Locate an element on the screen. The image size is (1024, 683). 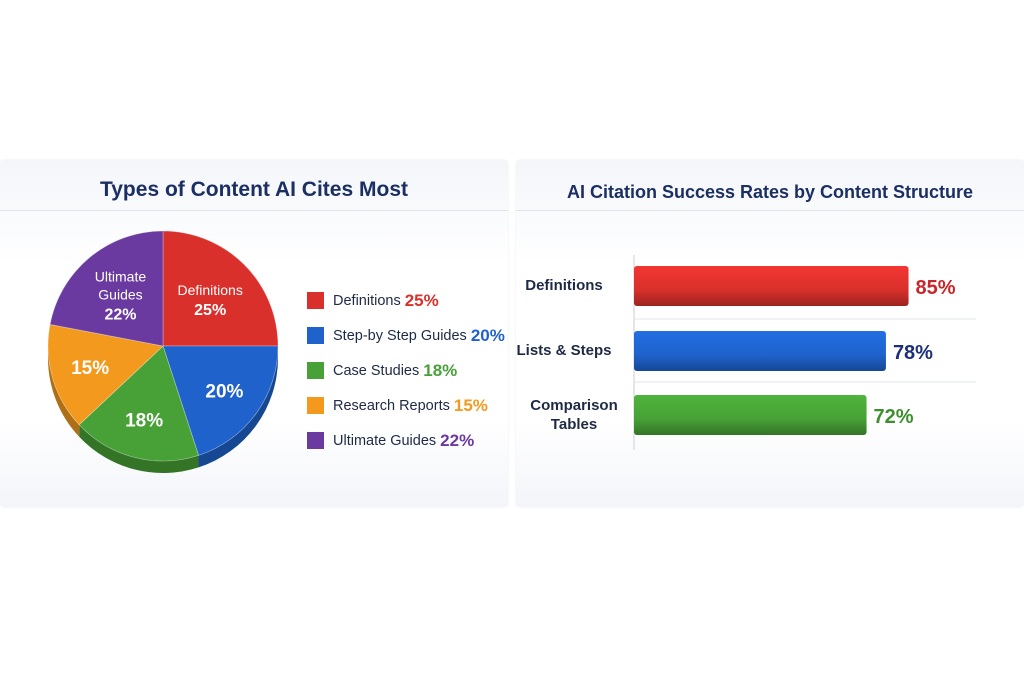
bar-value-label-lists-steps: 78% is located at coordinates (913, 353).